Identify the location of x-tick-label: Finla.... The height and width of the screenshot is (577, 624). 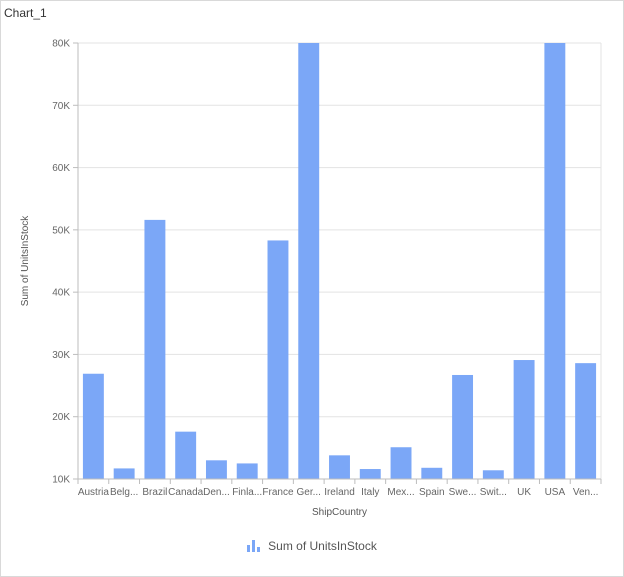
(247, 492).